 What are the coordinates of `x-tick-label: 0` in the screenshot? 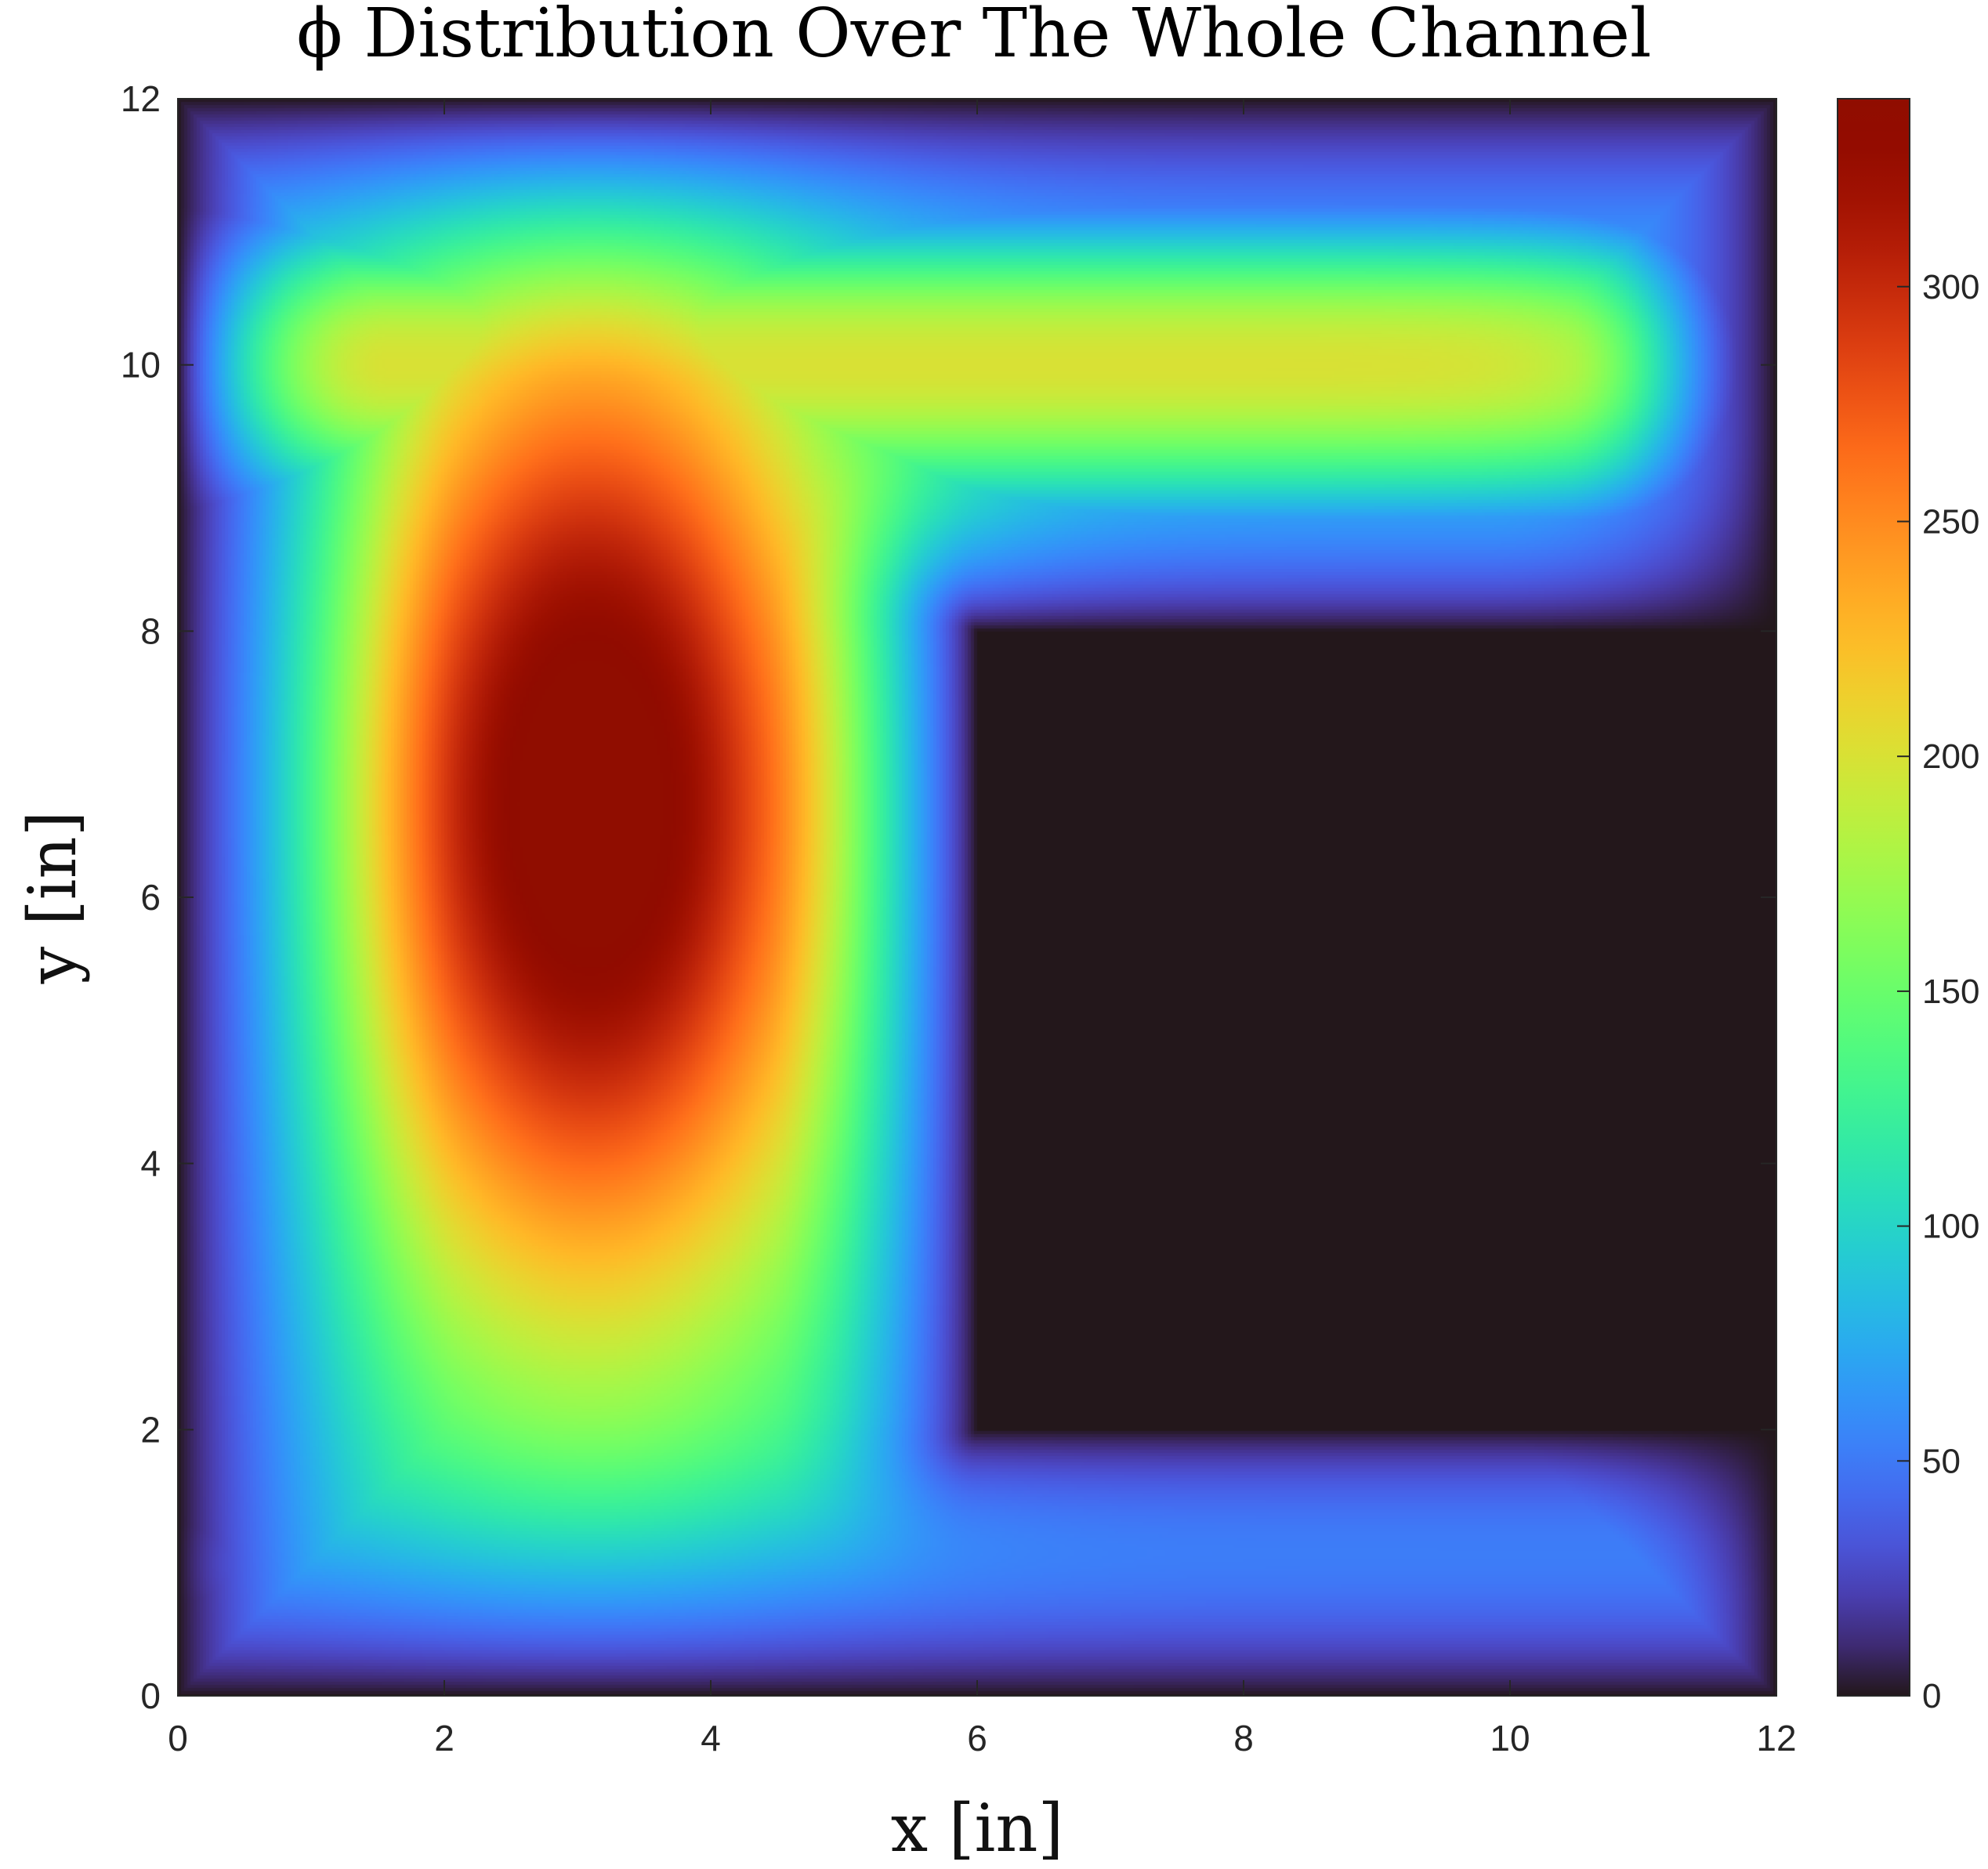 It's located at (178, 1738).